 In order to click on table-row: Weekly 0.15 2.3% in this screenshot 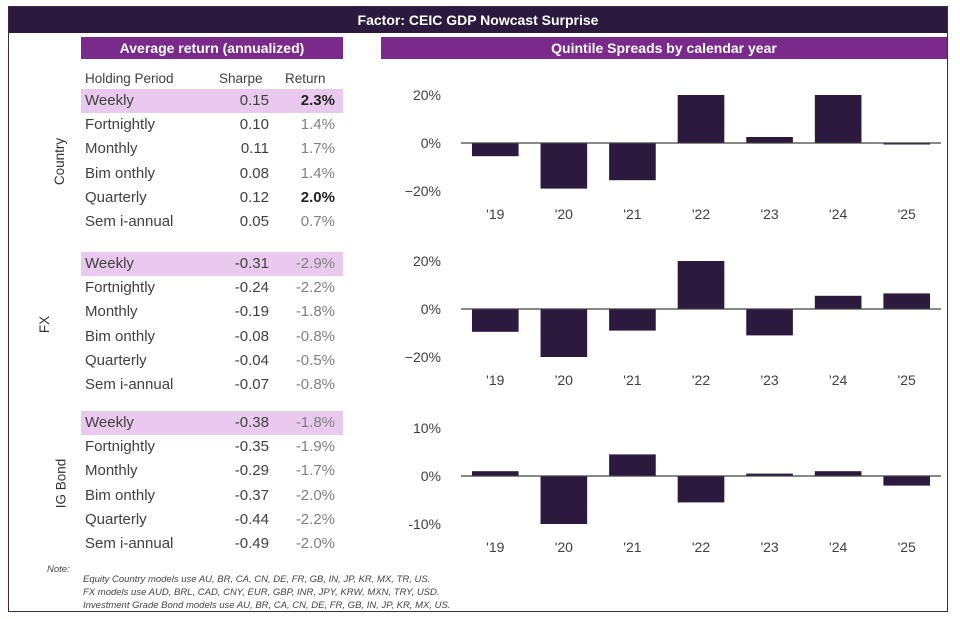, I will do `click(212, 101)`.